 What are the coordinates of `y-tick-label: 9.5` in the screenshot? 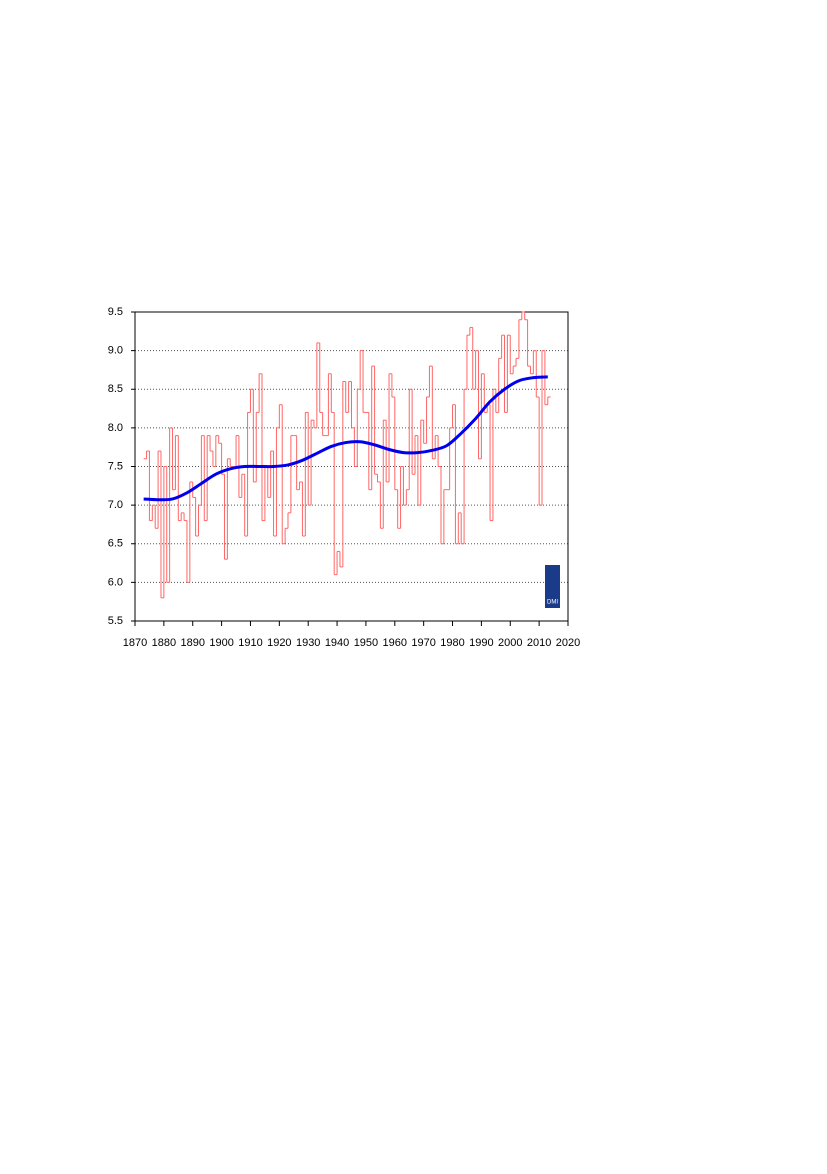 It's located at (115, 312).